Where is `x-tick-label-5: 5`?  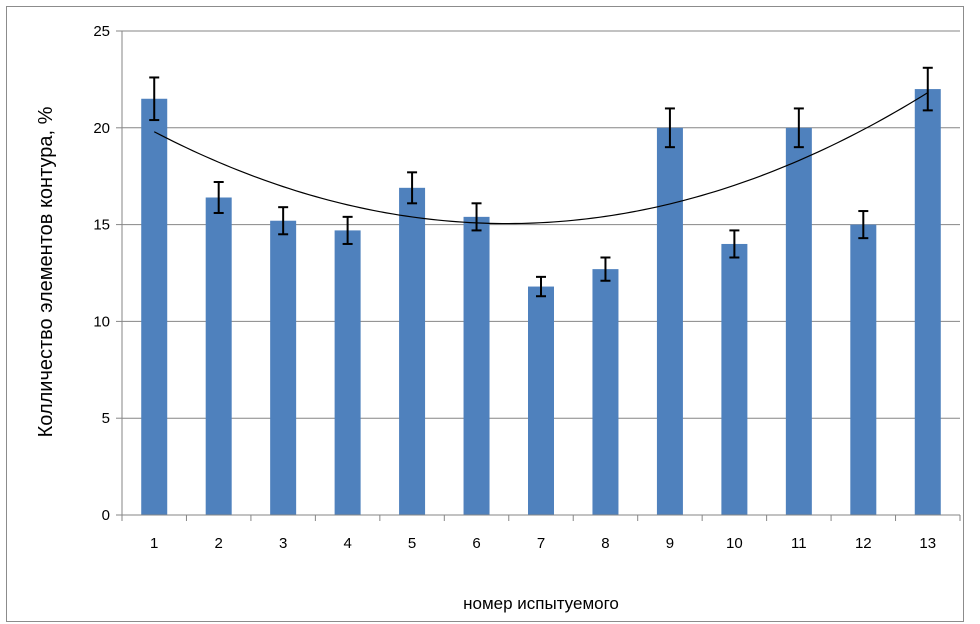 x-tick-label-5: 5 is located at coordinates (412, 543).